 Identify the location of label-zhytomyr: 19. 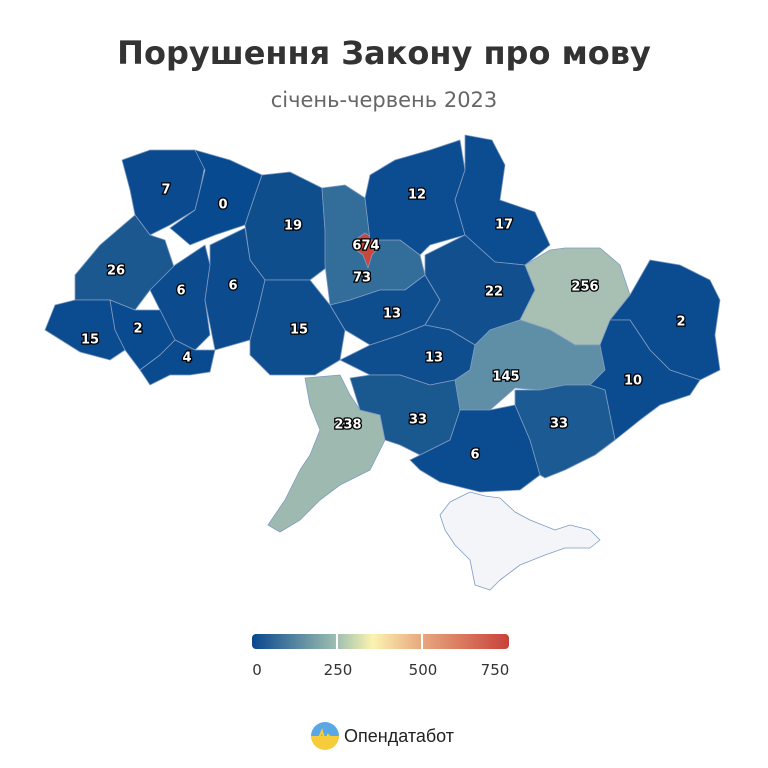
(293, 226).